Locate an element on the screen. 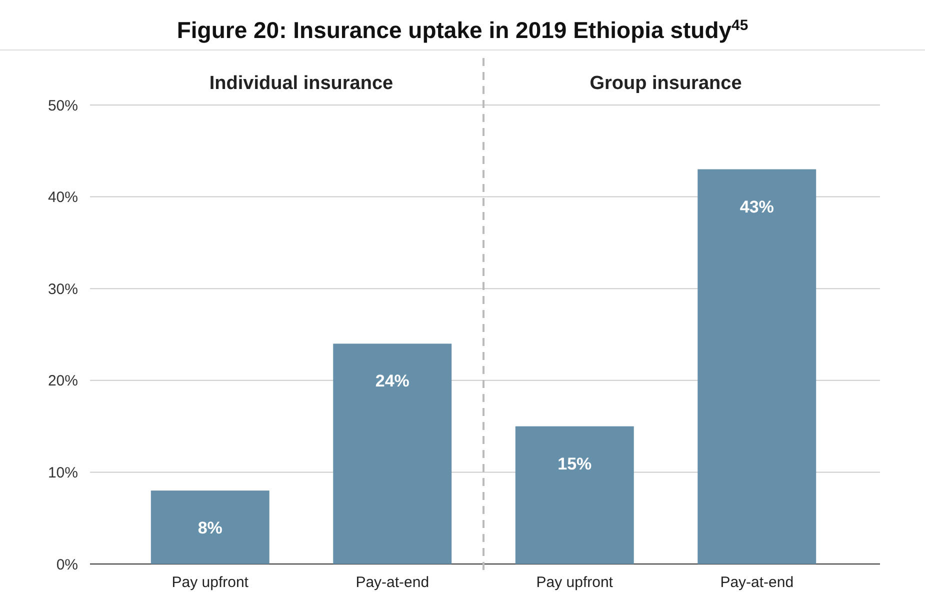 The height and width of the screenshot is (592, 925). y-tick-label: 40% is located at coordinates (63, 197).